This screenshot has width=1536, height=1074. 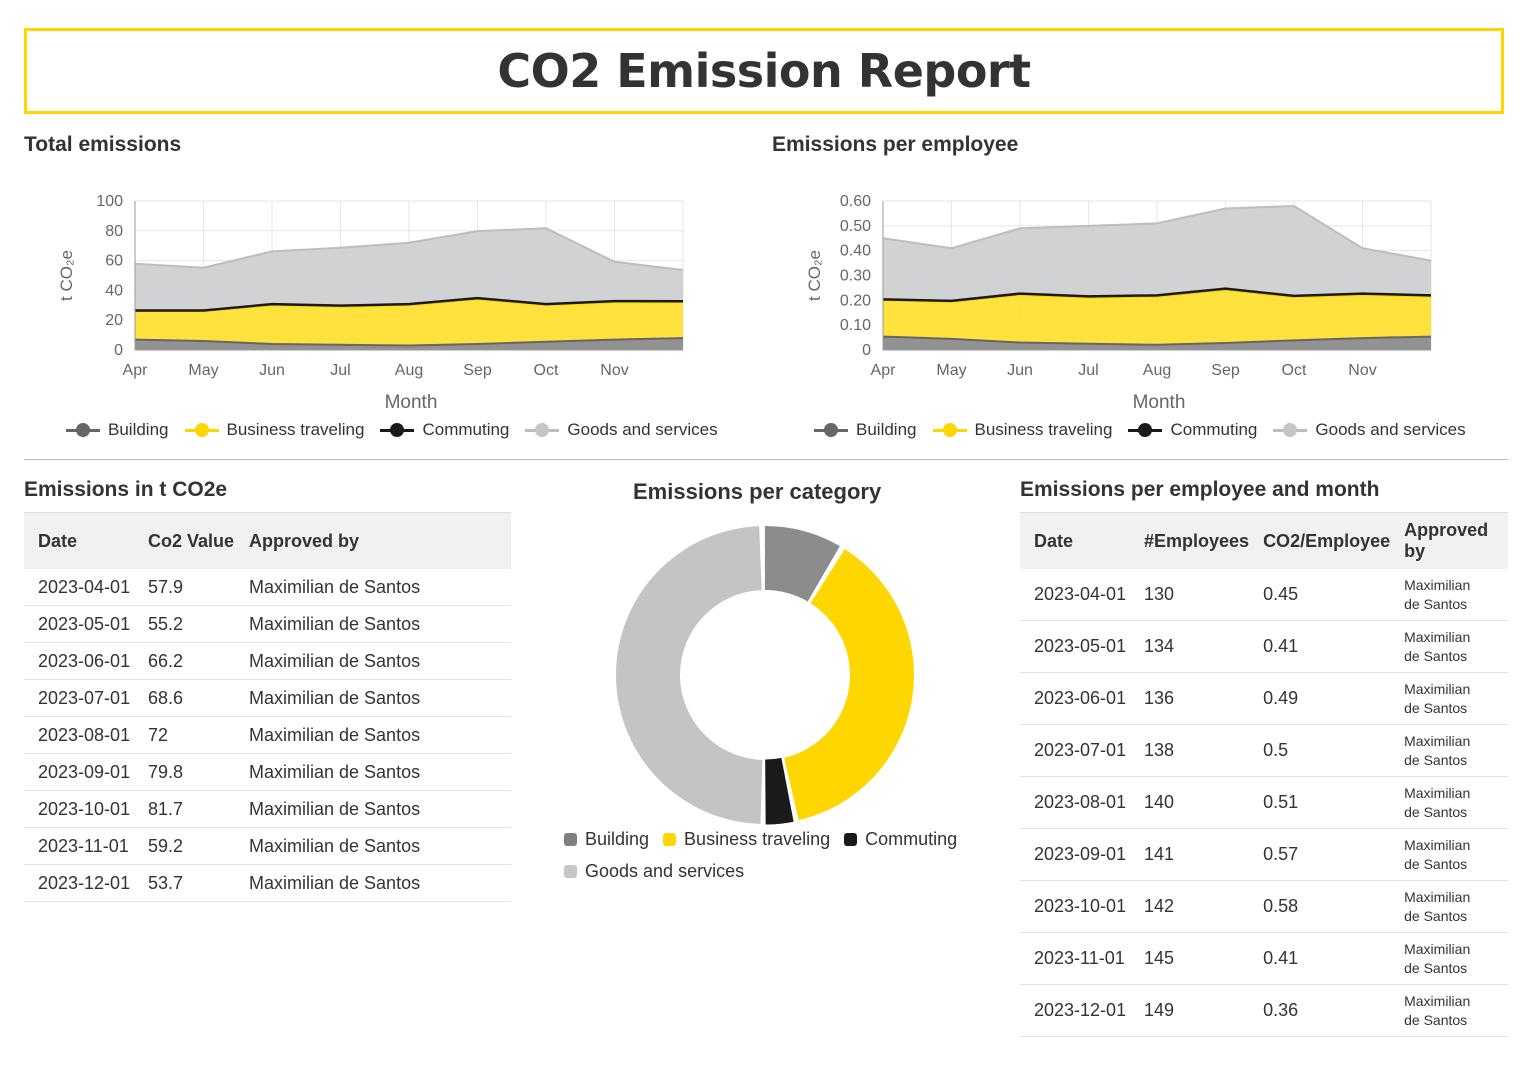 I want to click on area-goods-services, so click(x=1157, y=253).